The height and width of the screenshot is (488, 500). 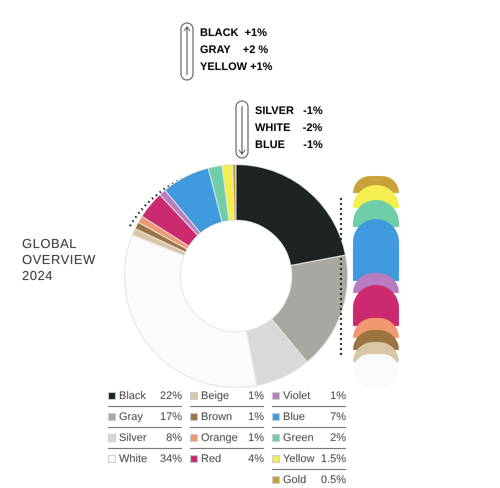 I want to click on legend-label: Violet, so click(x=296, y=396).